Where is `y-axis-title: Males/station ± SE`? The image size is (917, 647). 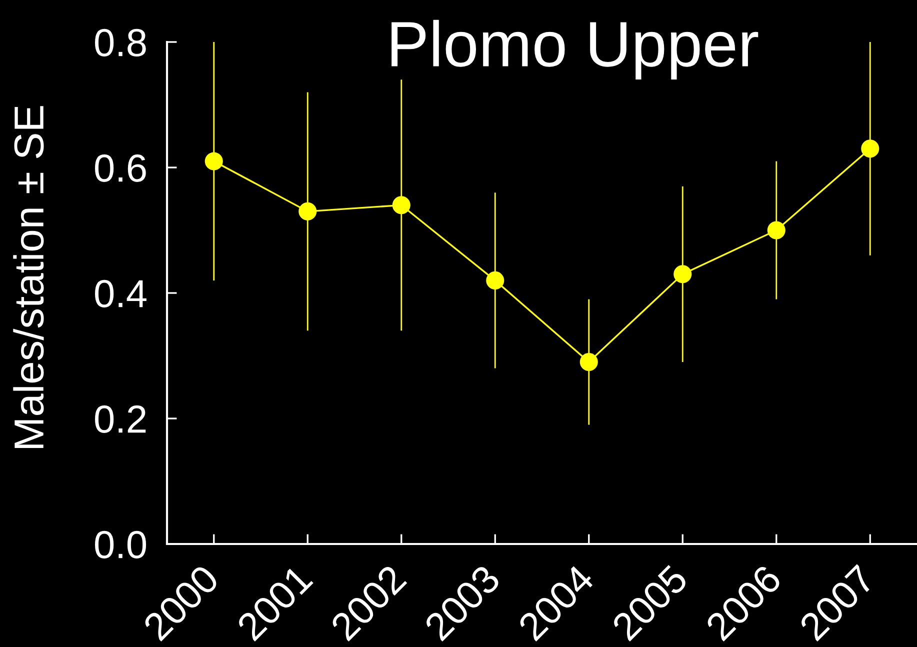
y-axis-title: Males/station ± SE is located at coordinates (28, 277).